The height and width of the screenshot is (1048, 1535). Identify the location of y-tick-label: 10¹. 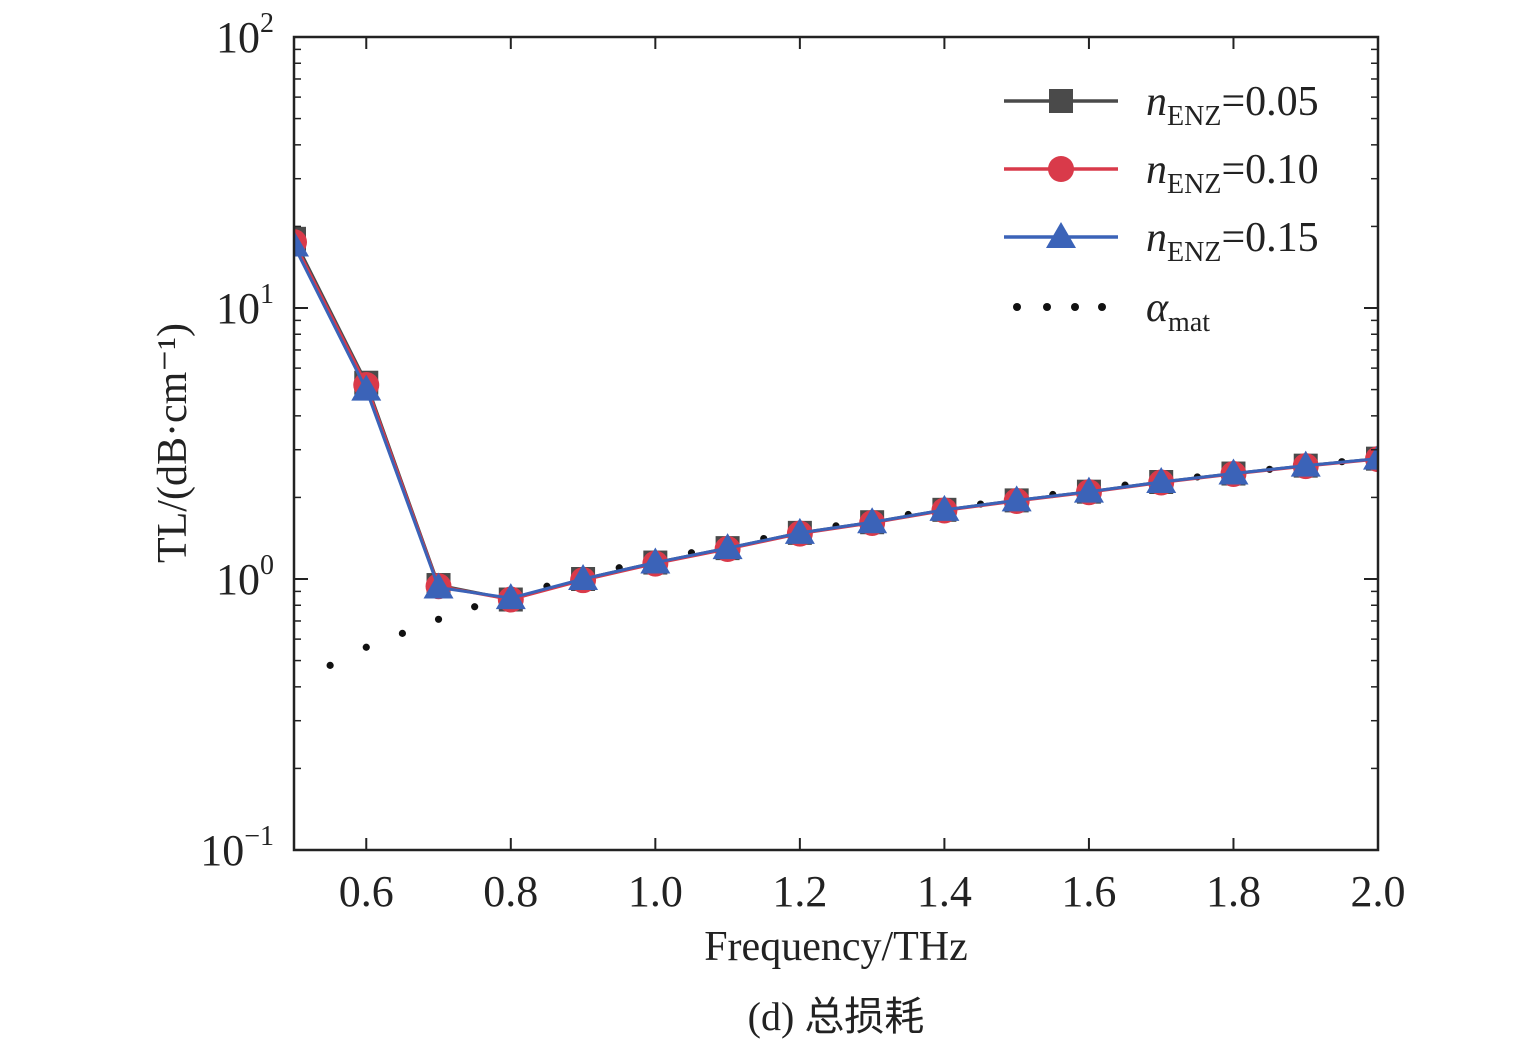
(245, 306).